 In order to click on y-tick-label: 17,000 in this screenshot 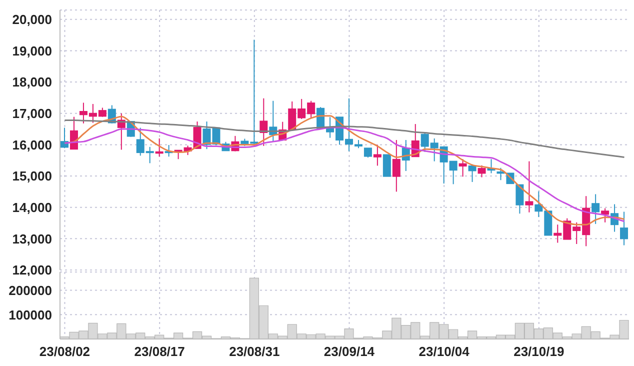, I will do `click(32, 113)`.